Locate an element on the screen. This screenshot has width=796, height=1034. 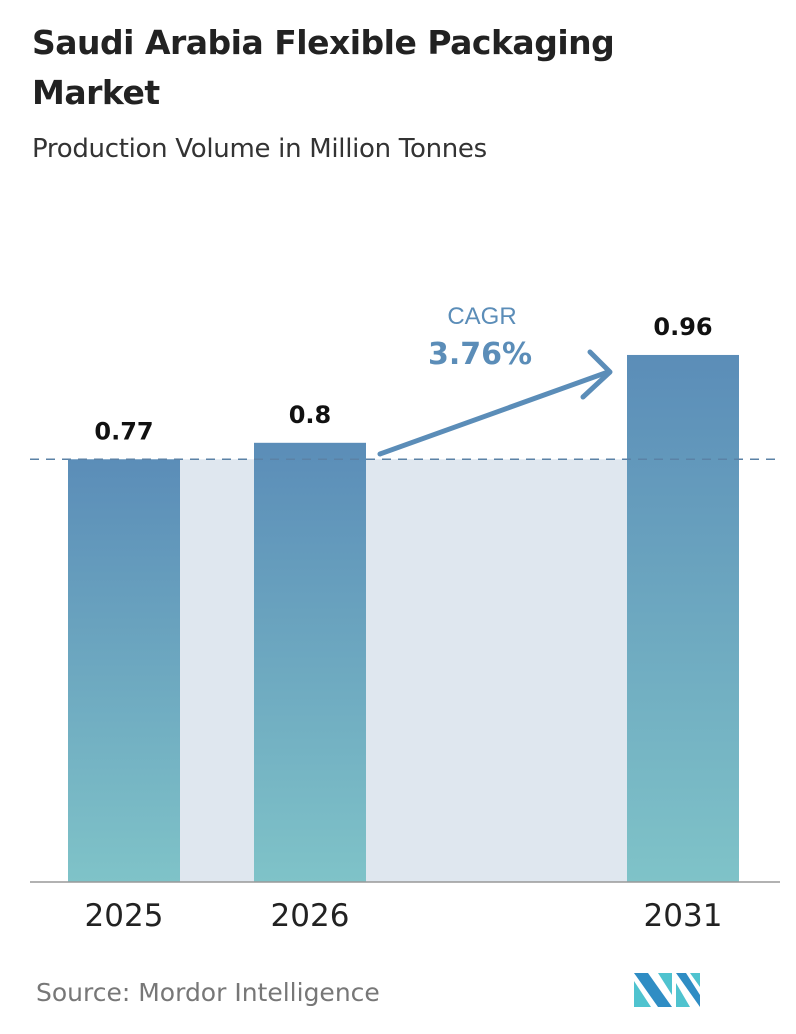
data-label-2026: 0.8 is located at coordinates (310, 415).